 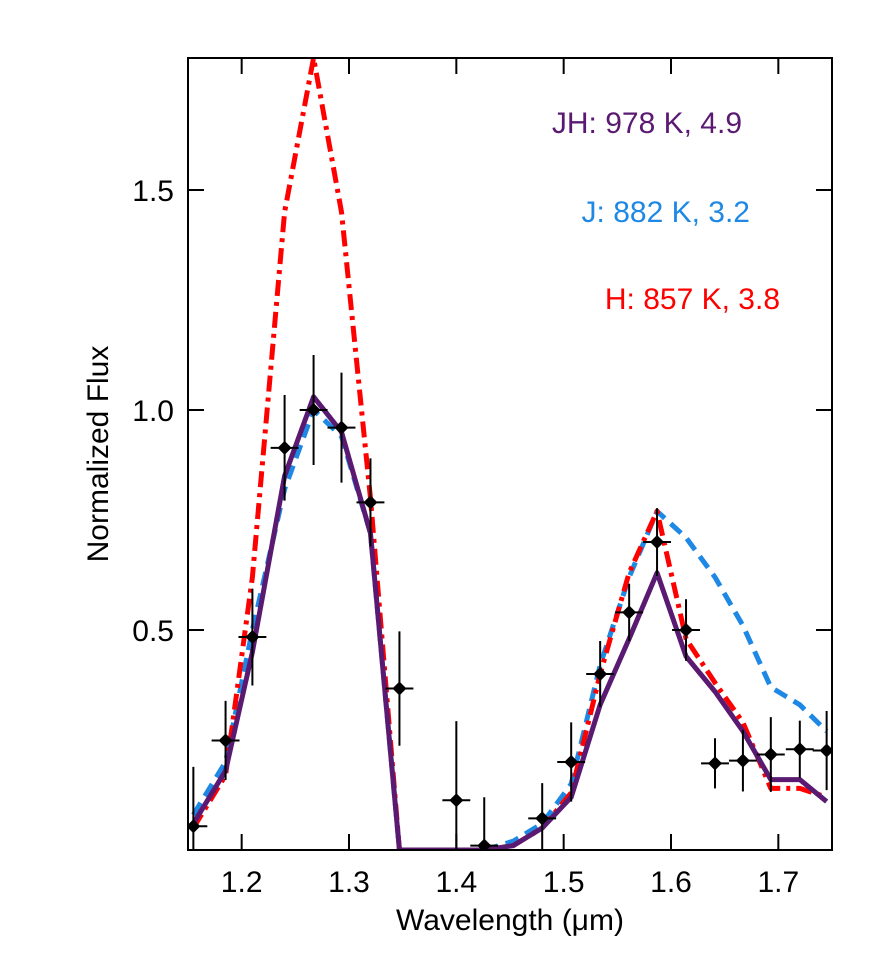 I want to click on x-tick-label: 1.2, so click(x=242, y=882).